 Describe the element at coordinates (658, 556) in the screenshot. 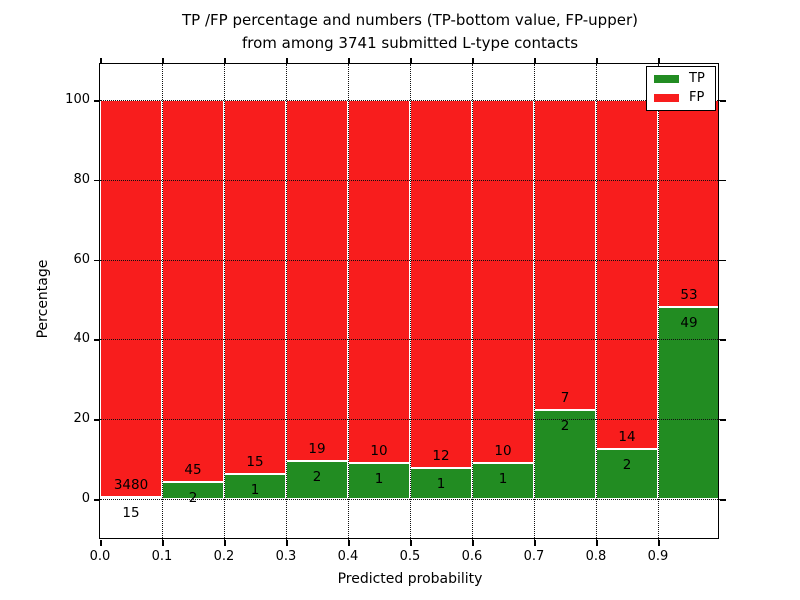

I see `x-tick-label-0.9: 0.9` at that location.